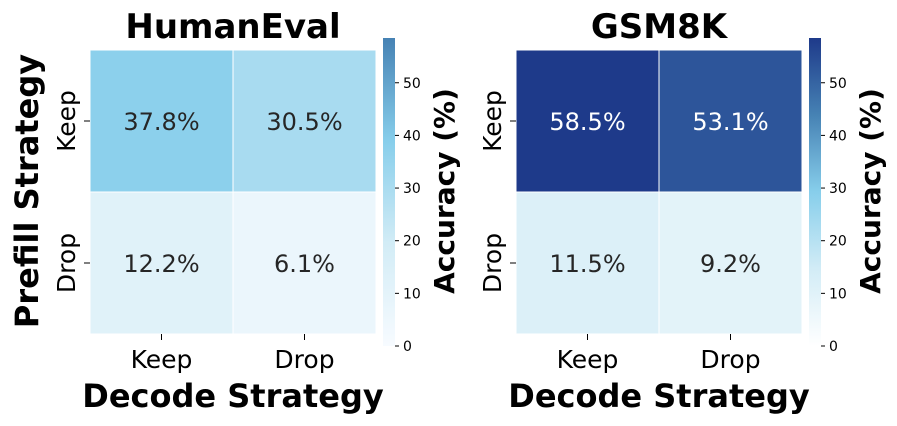  Describe the element at coordinates (660, 27) in the screenshot. I see `chart-title: GSM8K` at that location.